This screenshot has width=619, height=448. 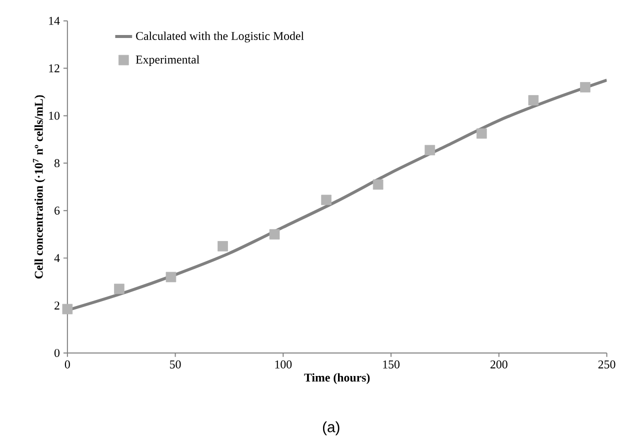 What do you see at coordinates (391, 364) in the screenshot?
I see `x-tick-label: 150` at bounding box center [391, 364].